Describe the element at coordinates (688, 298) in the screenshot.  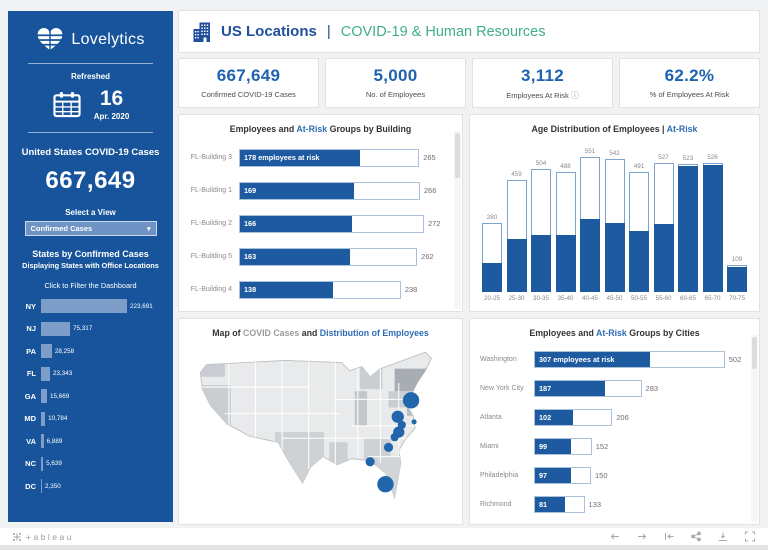
I see `age-axis-tick: 60-65` at that location.